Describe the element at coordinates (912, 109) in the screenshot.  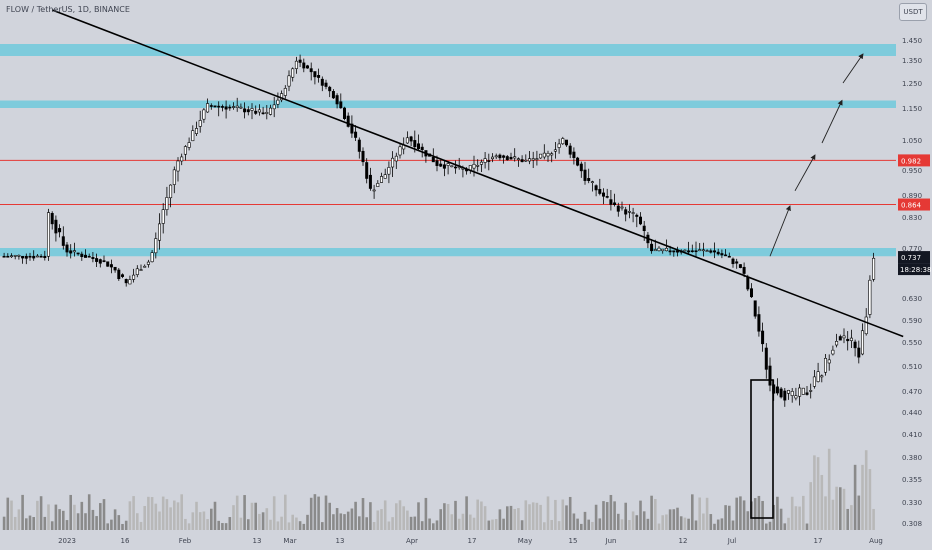
I see `price-tick-label: 1.150` at that location.